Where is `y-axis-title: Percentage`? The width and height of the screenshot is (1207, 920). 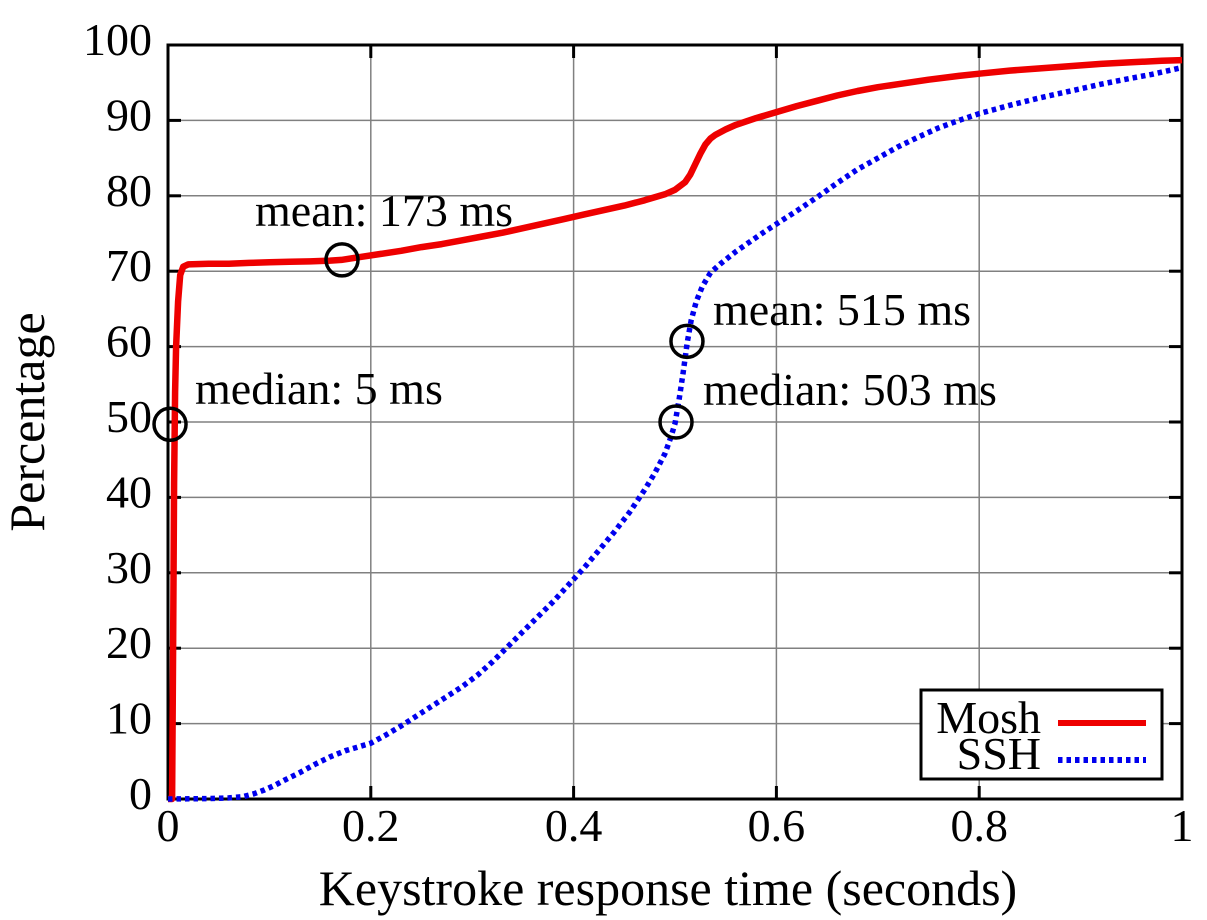
y-axis-title: Percentage is located at coordinates (27, 421).